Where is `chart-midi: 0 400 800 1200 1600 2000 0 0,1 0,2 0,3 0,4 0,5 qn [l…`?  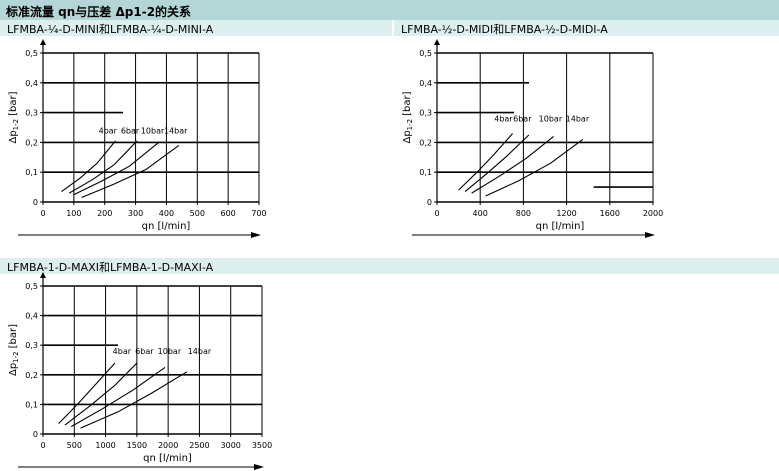
chart-midi: 0 400 800 1200 1600 2000 0 0,1 0,2 0,3 0,4 0,5 qn [l… is located at coordinates (532, 138).